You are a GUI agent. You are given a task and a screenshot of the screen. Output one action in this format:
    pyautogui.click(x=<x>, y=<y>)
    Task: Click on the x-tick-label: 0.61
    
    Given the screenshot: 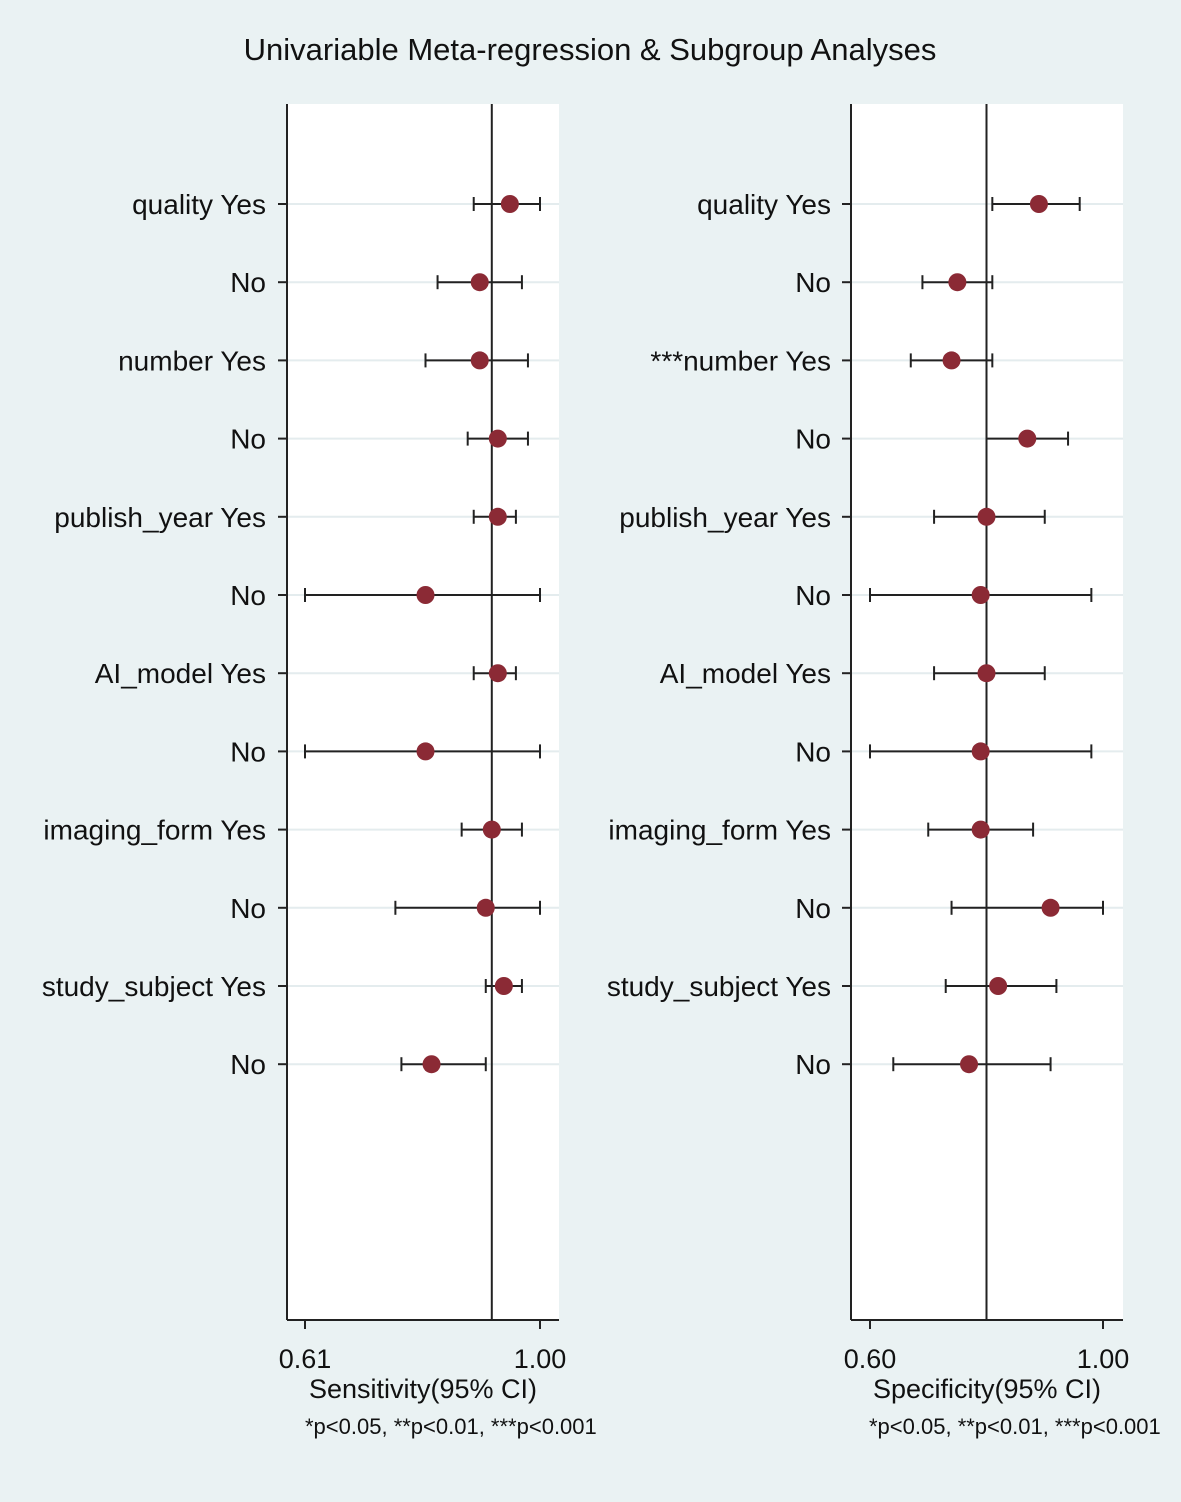 What is the action you would take?
    pyautogui.click(x=305, y=1359)
    